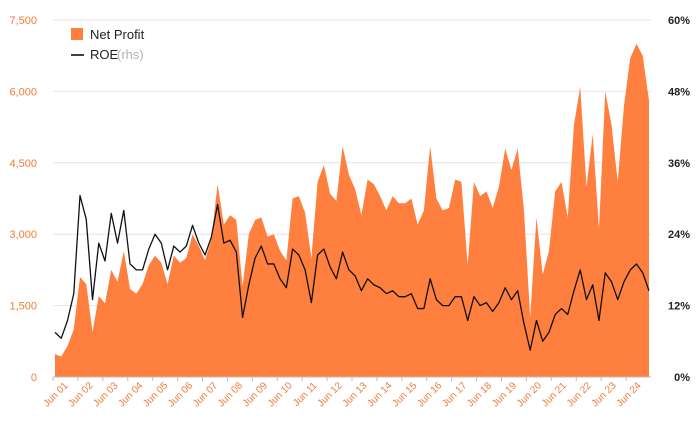 This screenshot has width=700, height=433. Describe the element at coordinates (579, 394) in the screenshot. I see `x-tick-label: Jun 22` at that location.